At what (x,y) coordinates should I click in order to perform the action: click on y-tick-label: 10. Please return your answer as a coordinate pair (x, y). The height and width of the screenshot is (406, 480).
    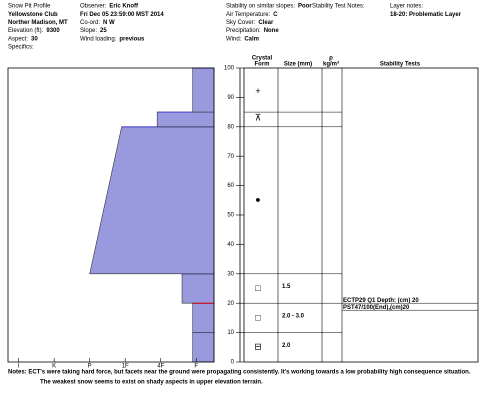
    Looking at the image, I should click on (230, 333).